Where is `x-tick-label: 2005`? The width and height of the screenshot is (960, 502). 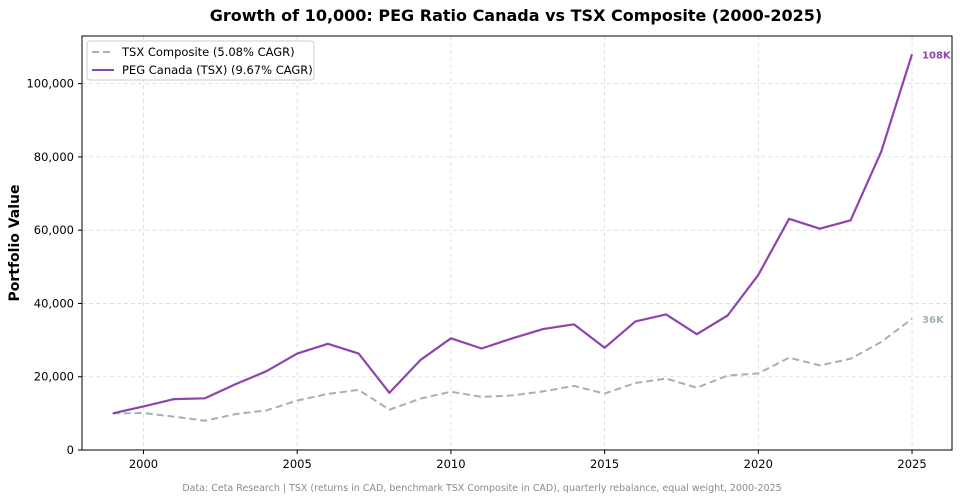
x-tick-label: 2005 is located at coordinates (297, 464).